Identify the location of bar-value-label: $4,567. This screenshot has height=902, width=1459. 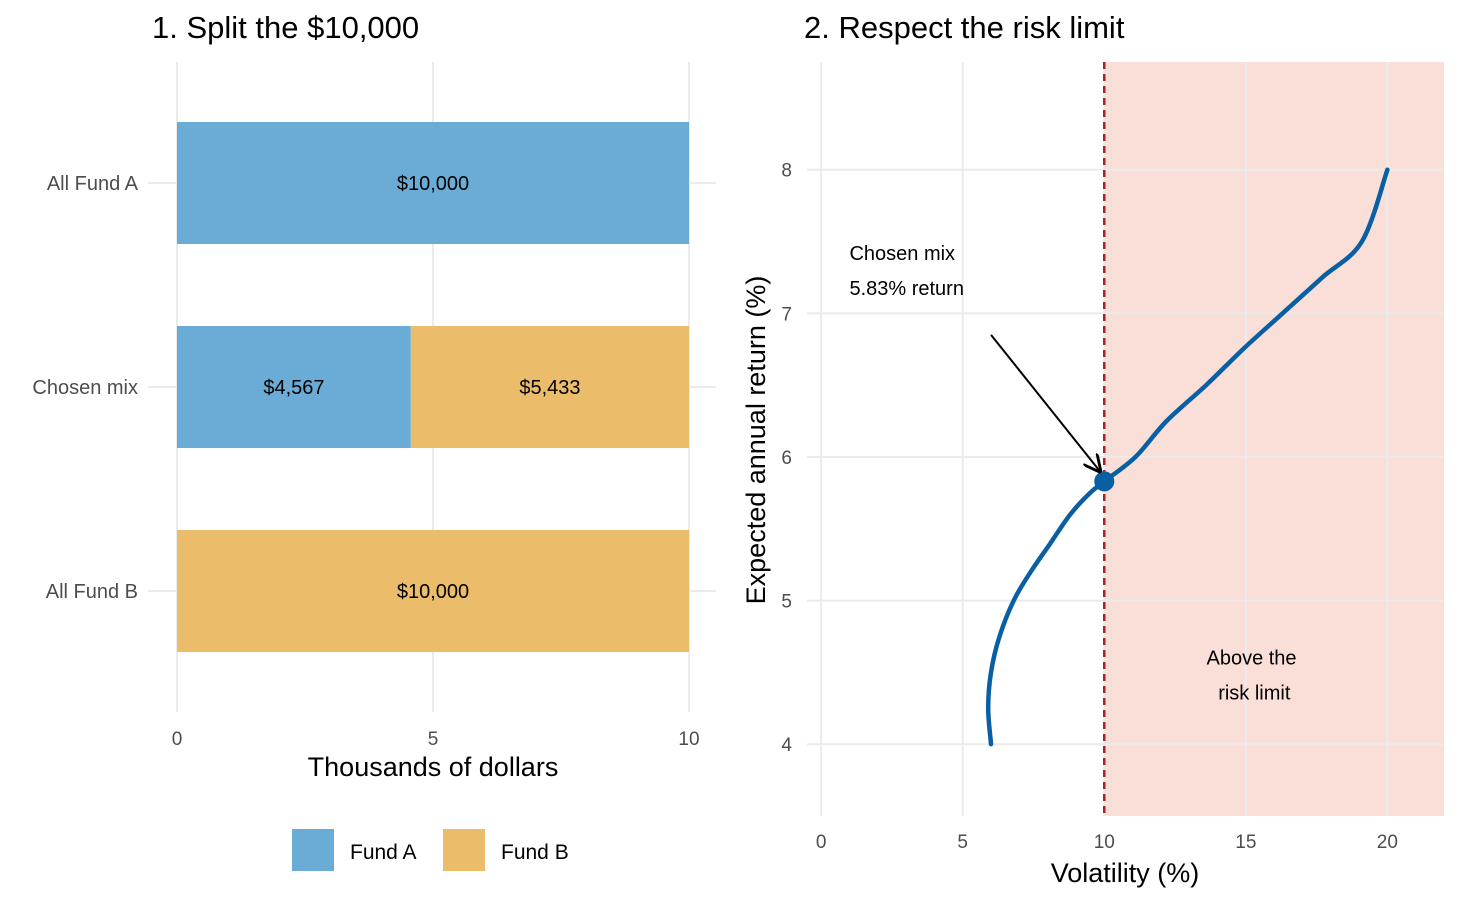
(293, 388).